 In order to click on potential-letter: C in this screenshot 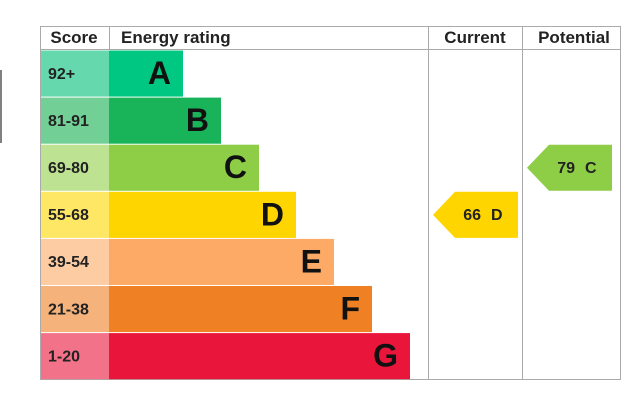, I will do `click(591, 168)`.